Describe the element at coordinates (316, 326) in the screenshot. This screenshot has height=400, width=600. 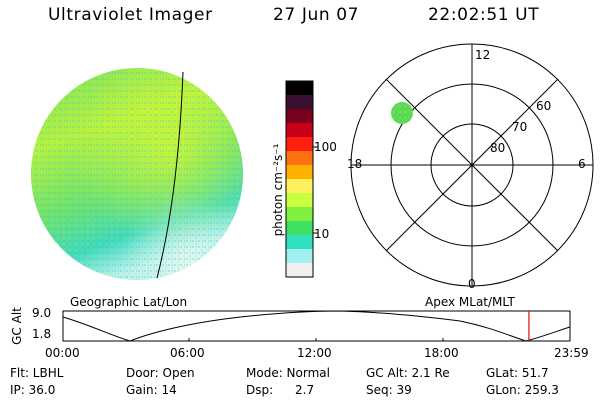
I see `altitude-timeline` at that location.